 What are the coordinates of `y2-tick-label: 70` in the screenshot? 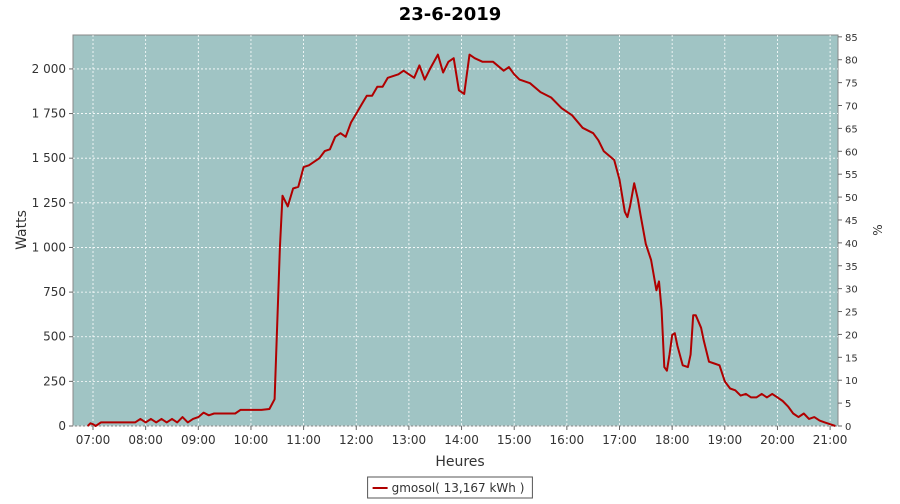 It's located at (851, 107).